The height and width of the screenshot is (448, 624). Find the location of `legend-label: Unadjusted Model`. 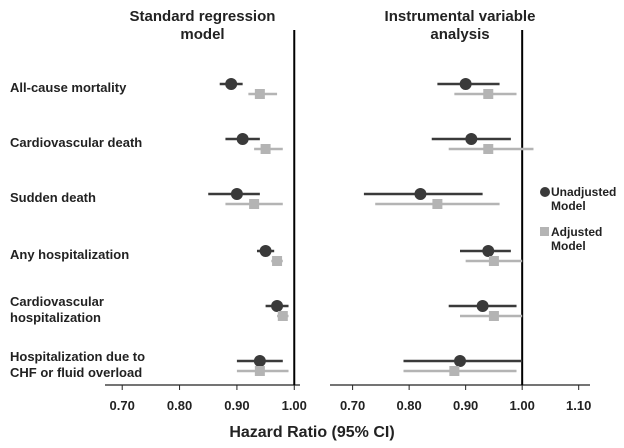

legend-label: Unadjusted Model is located at coordinates (584, 199).